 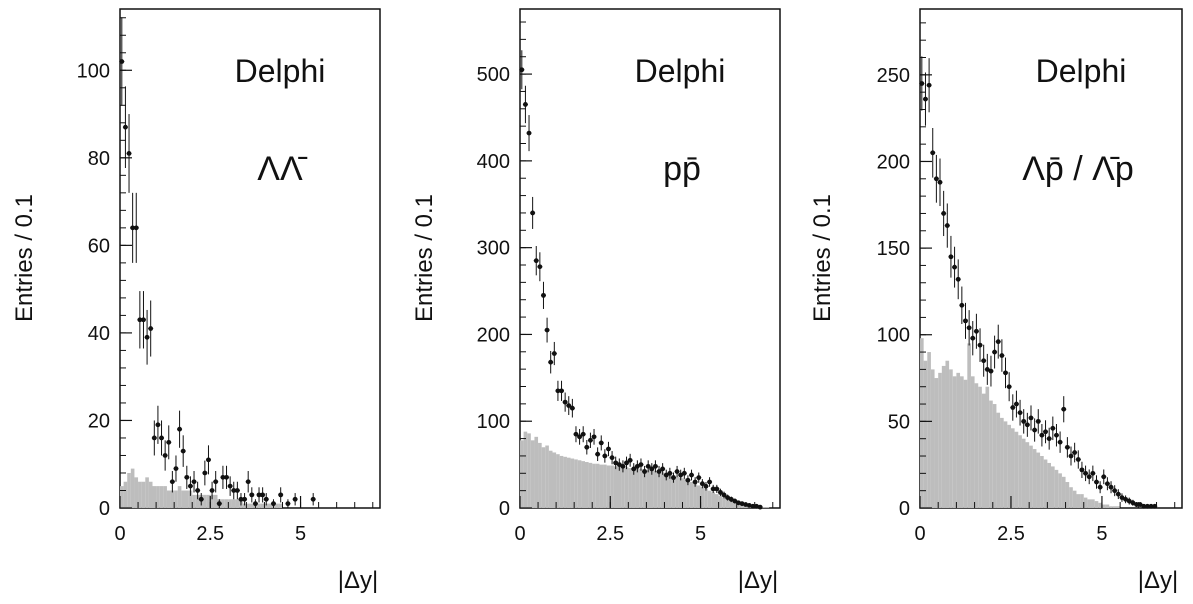 What do you see at coordinates (893, 162) in the screenshot?
I see `y-tick-label: 200` at bounding box center [893, 162].